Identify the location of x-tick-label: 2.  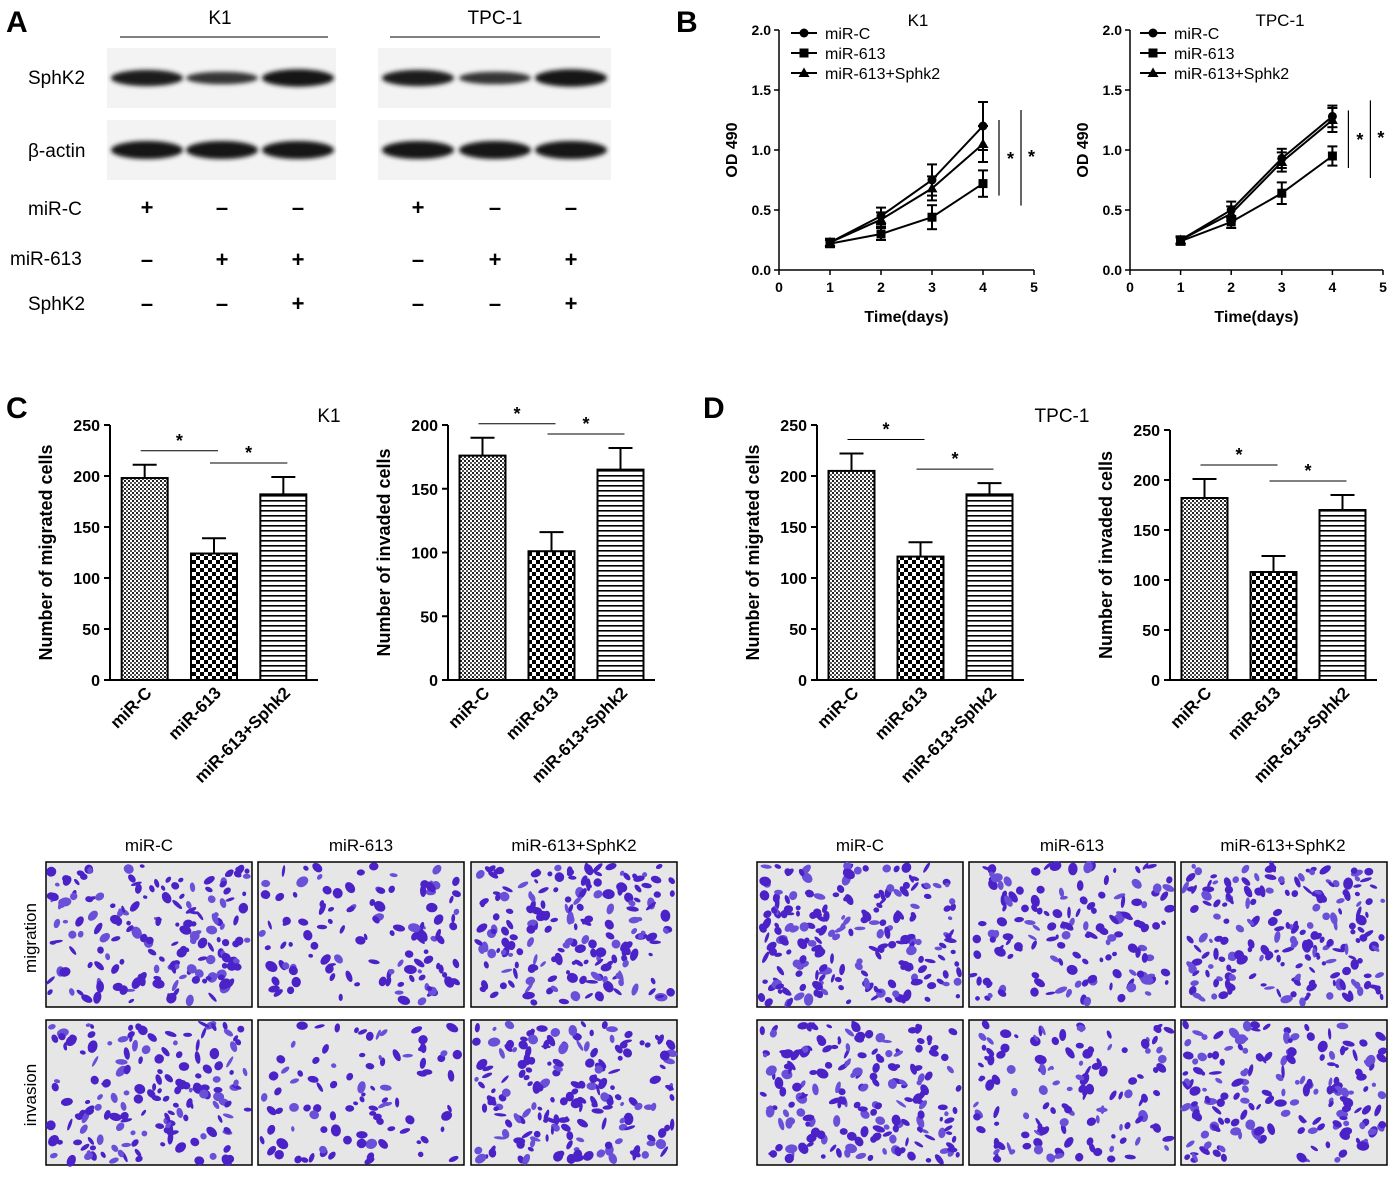
(1231, 287).